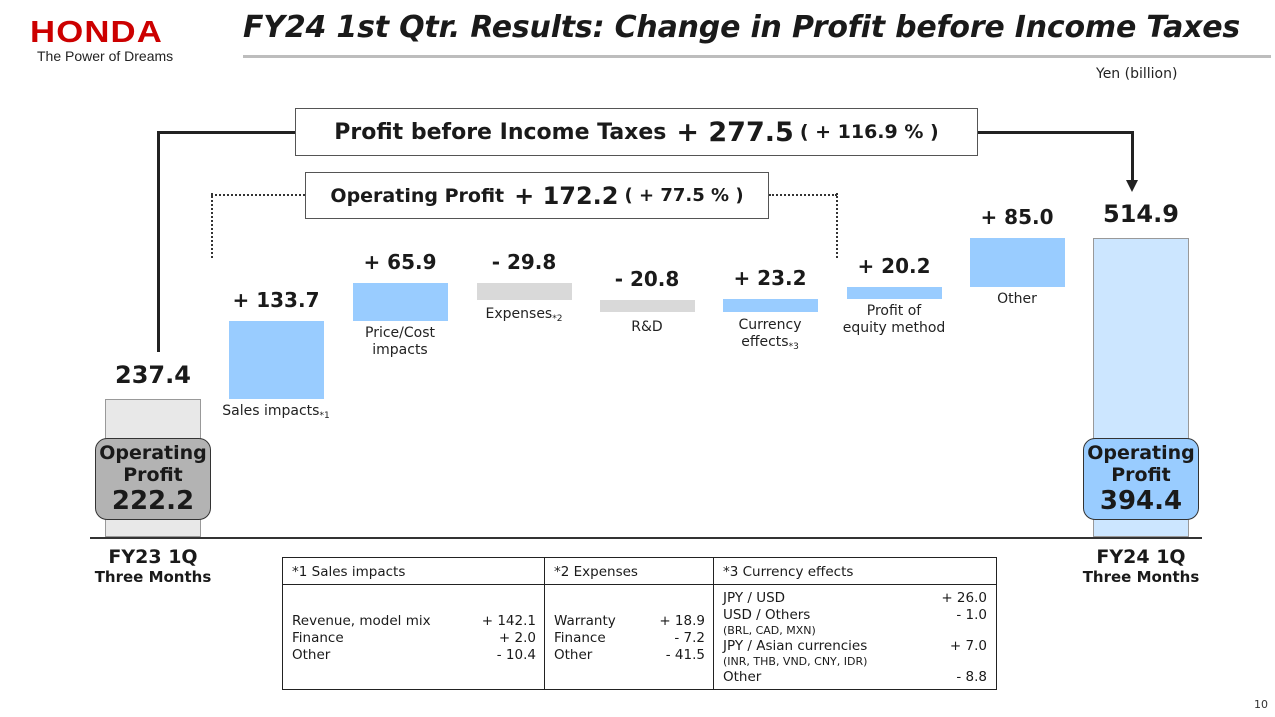  What do you see at coordinates (153, 557) in the screenshot?
I see `period-name: FY23 1Q` at bounding box center [153, 557].